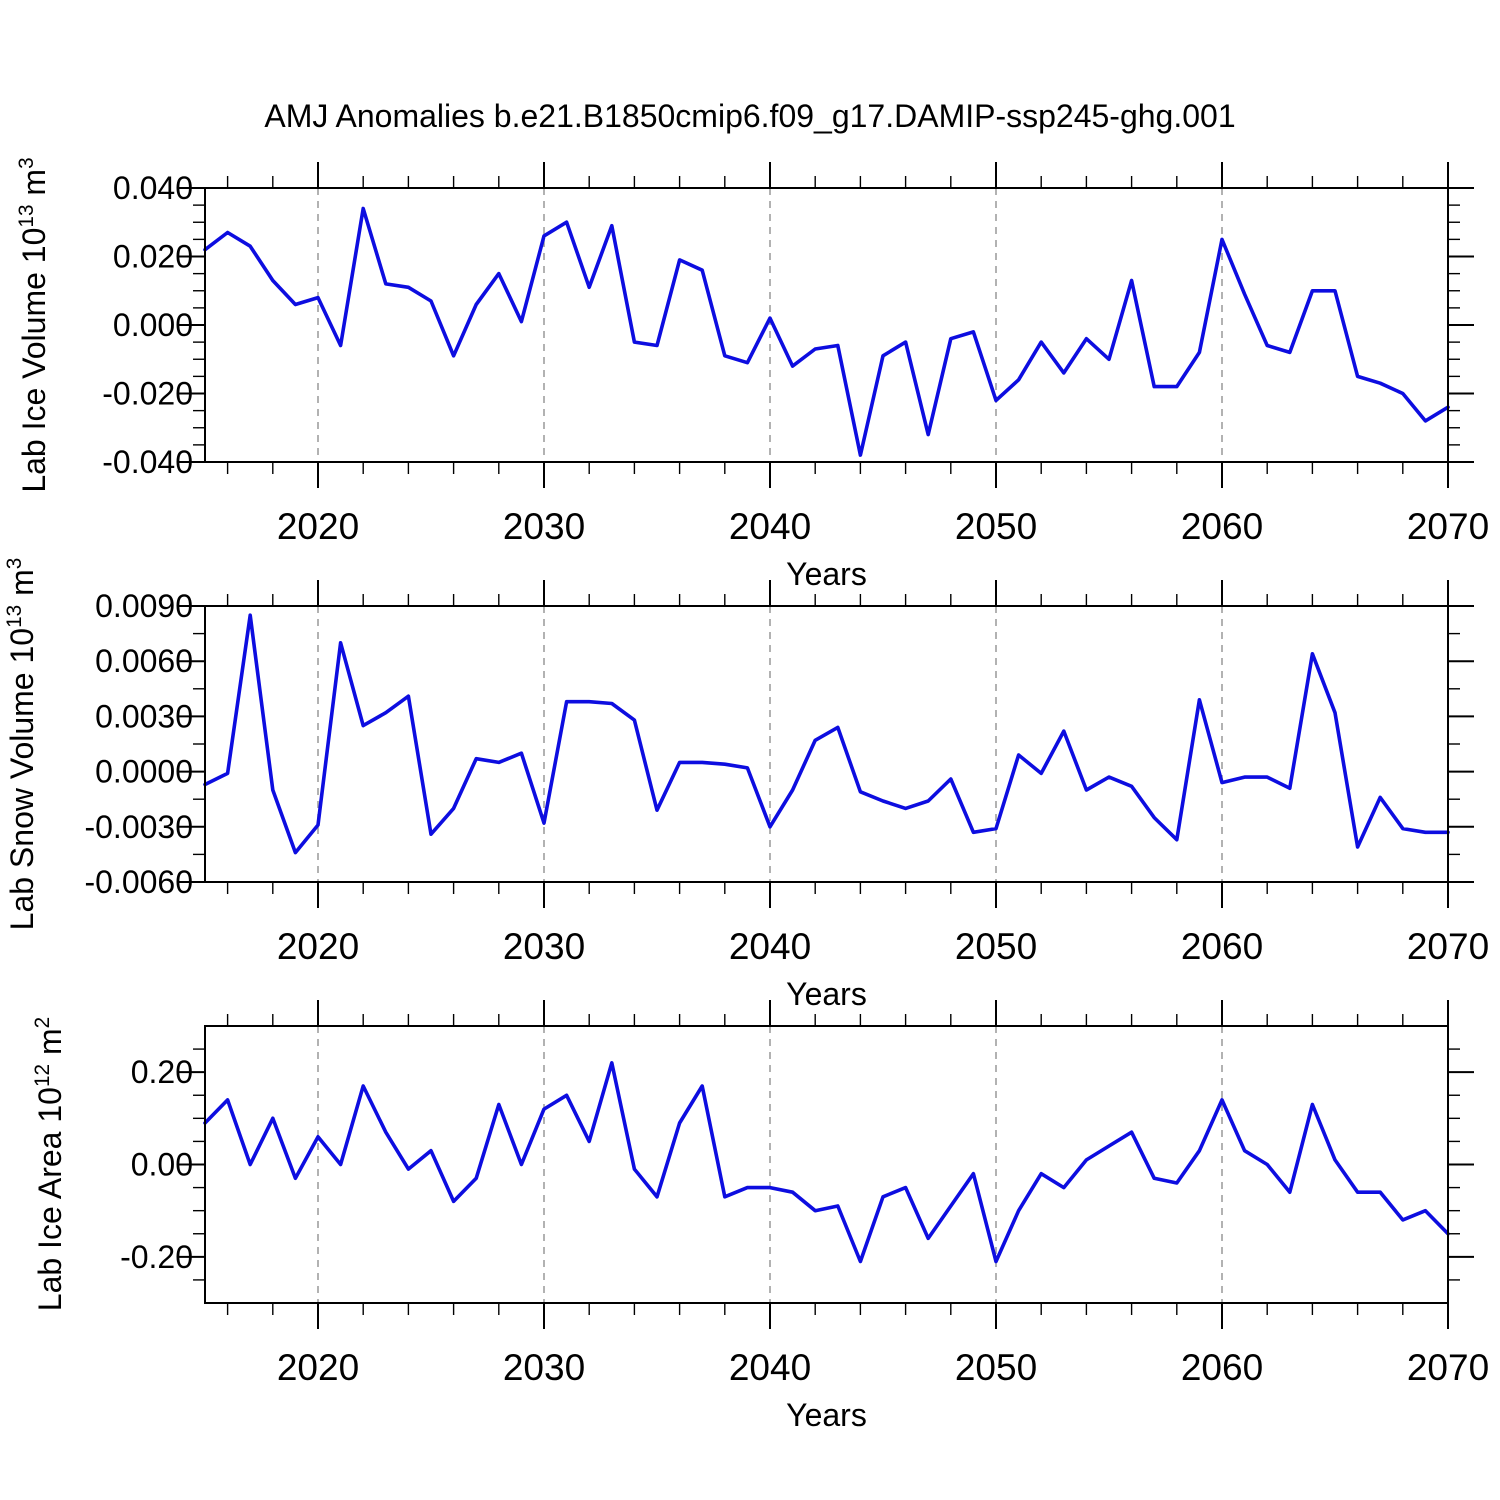 This screenshot has height=1500, width=1500. I want to click on y-tick-label: 0.20, so click(162, 1072).